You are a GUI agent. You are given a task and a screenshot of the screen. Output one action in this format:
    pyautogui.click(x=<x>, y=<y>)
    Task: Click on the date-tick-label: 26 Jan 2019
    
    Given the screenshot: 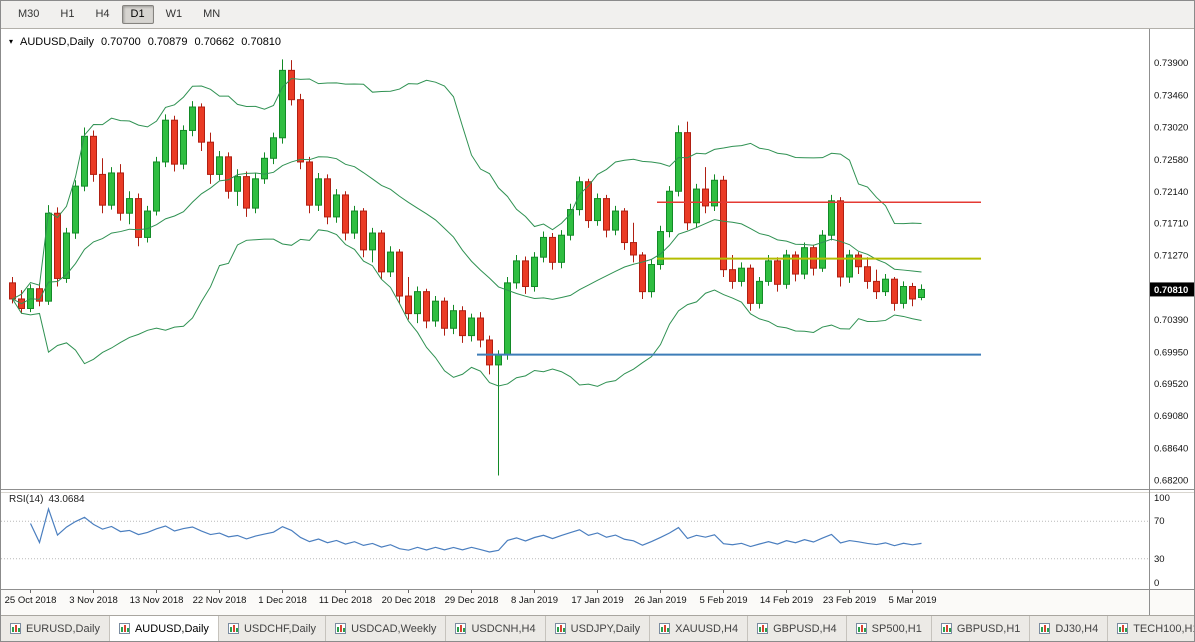 What is the action you would take?
    pyautogui.click(x=660, y=600)
    